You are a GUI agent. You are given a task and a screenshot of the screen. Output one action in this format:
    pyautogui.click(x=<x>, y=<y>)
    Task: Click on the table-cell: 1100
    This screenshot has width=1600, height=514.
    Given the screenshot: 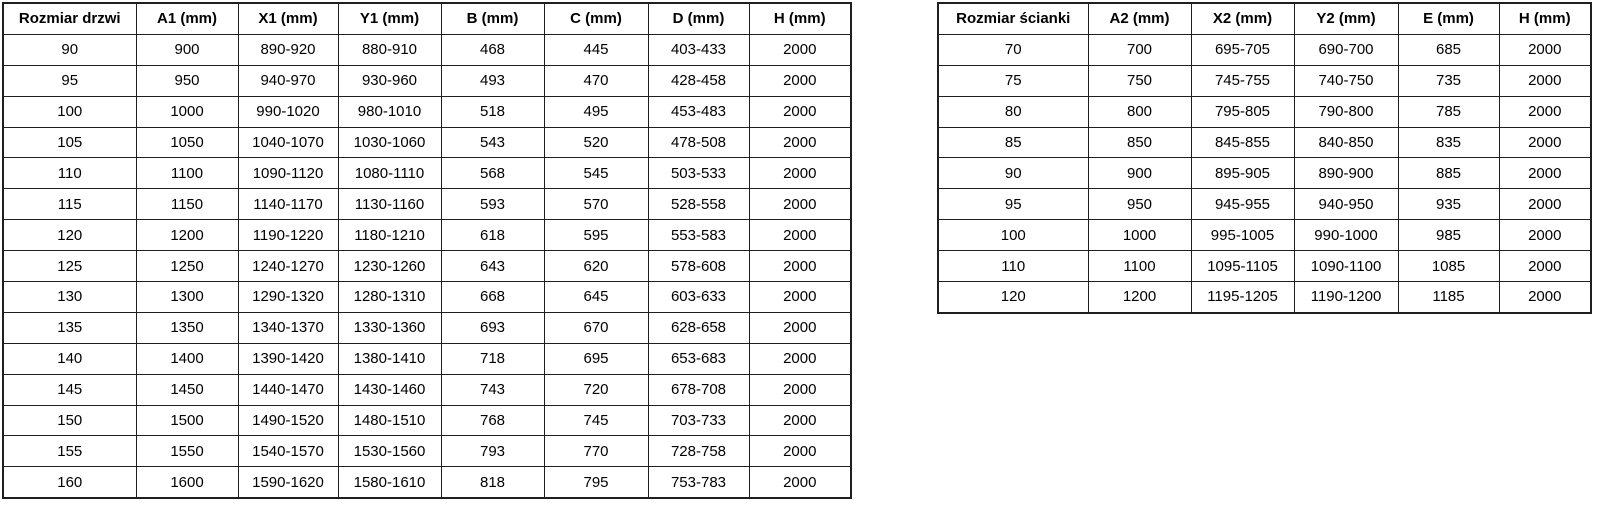 What is the action you would take?
    pyautogui.click(x=187, y=173)
    